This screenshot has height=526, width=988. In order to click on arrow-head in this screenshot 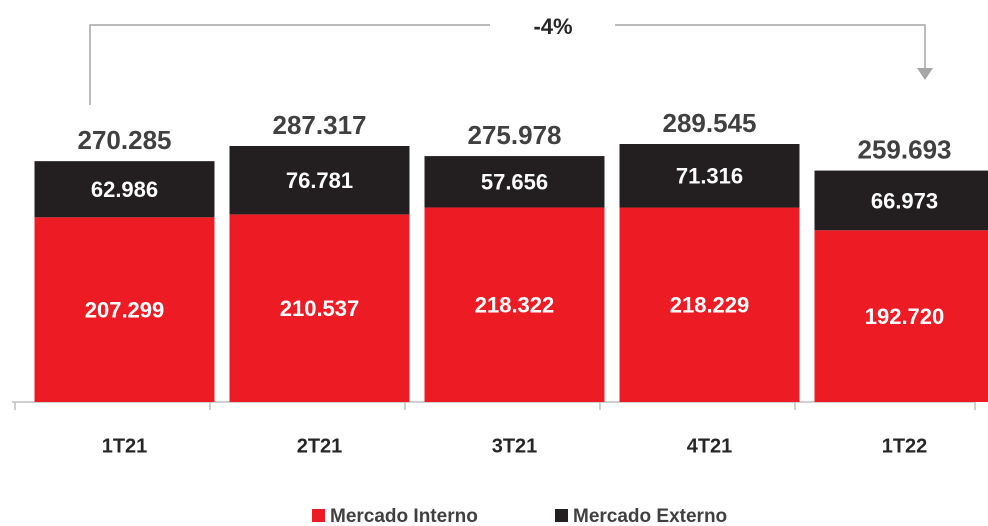, I will do `click(925, 74)`.